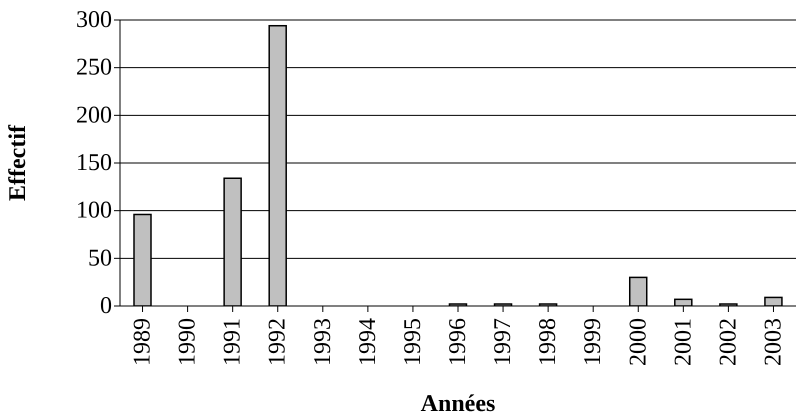 The height and width of the screenshot is (417, 810). I want to click on x-tick-label: 1997, so click(503, 342).